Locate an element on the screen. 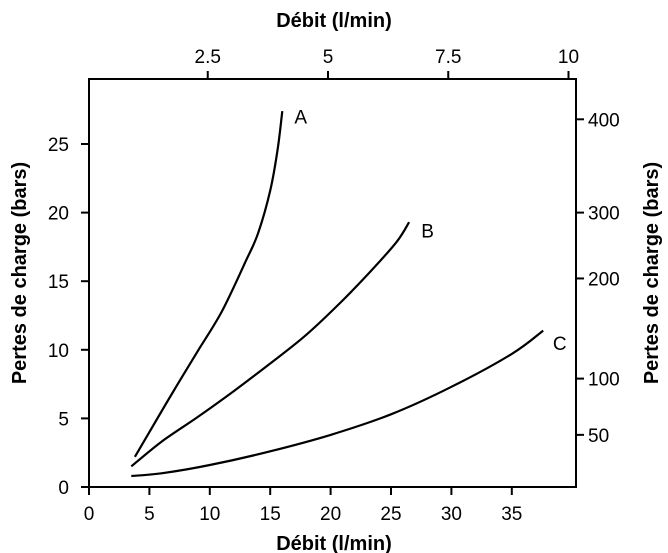  curve-label-b: B is located at coordinates (427, 231).